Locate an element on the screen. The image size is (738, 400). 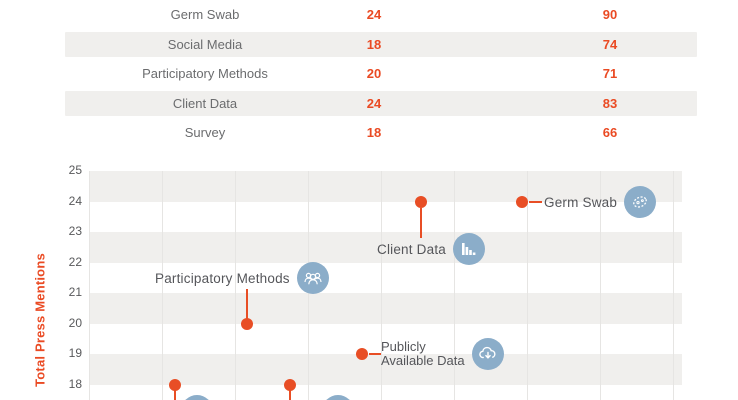
data-point-client-data is located at coordinates (421, 201).